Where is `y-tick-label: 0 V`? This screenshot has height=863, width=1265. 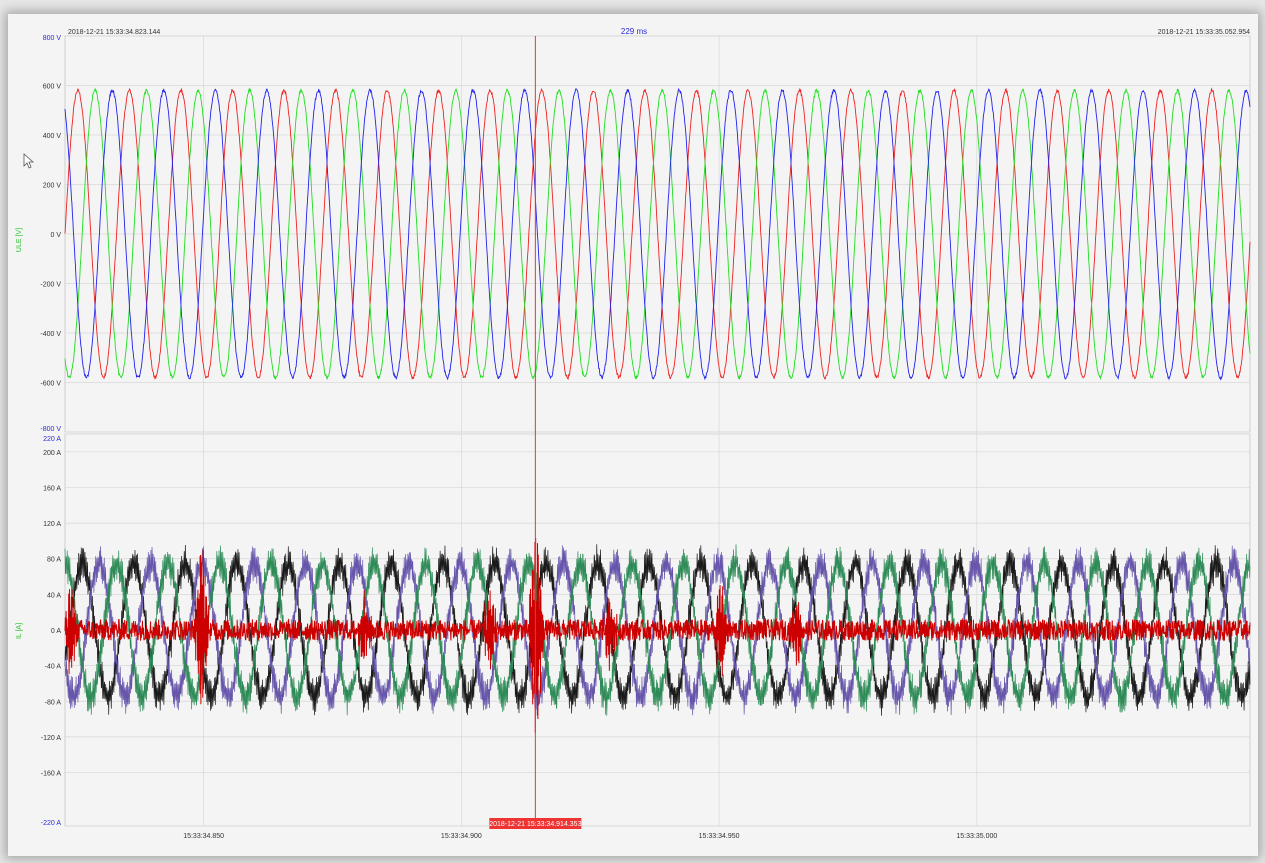 y-tick-label: 0 V is located at coordinates (55, 235).